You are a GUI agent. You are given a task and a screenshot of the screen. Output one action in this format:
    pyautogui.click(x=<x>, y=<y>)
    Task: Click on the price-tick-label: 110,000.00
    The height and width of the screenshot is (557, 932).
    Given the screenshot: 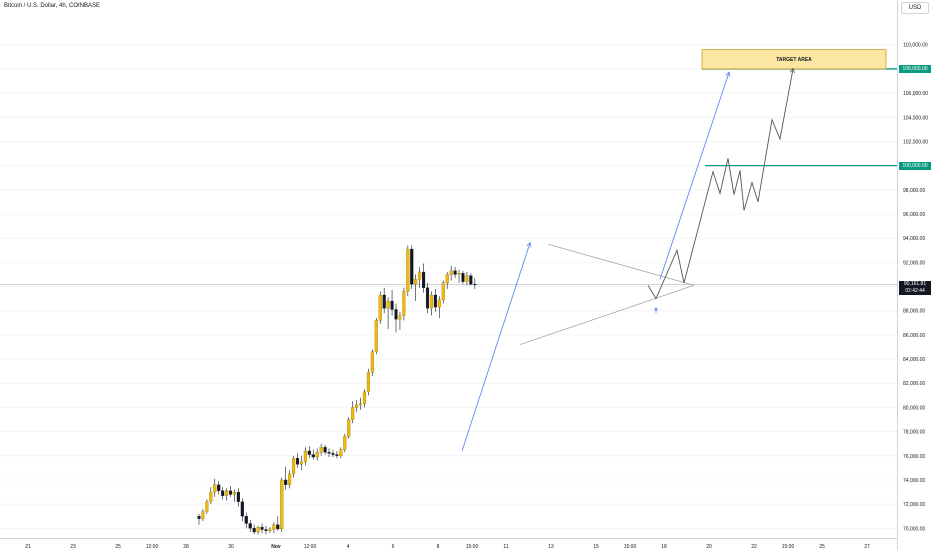 What is the action you would take?
    pyautogui.click(x=915, y=46)
    